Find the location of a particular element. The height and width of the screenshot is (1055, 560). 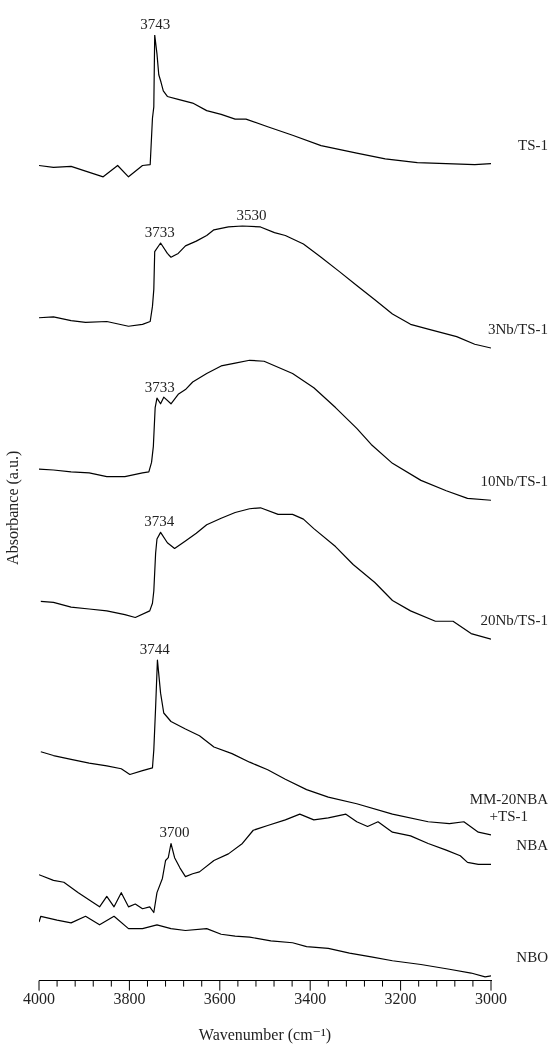

x-tick-label: 3800 is located at coordinates (129, 999).